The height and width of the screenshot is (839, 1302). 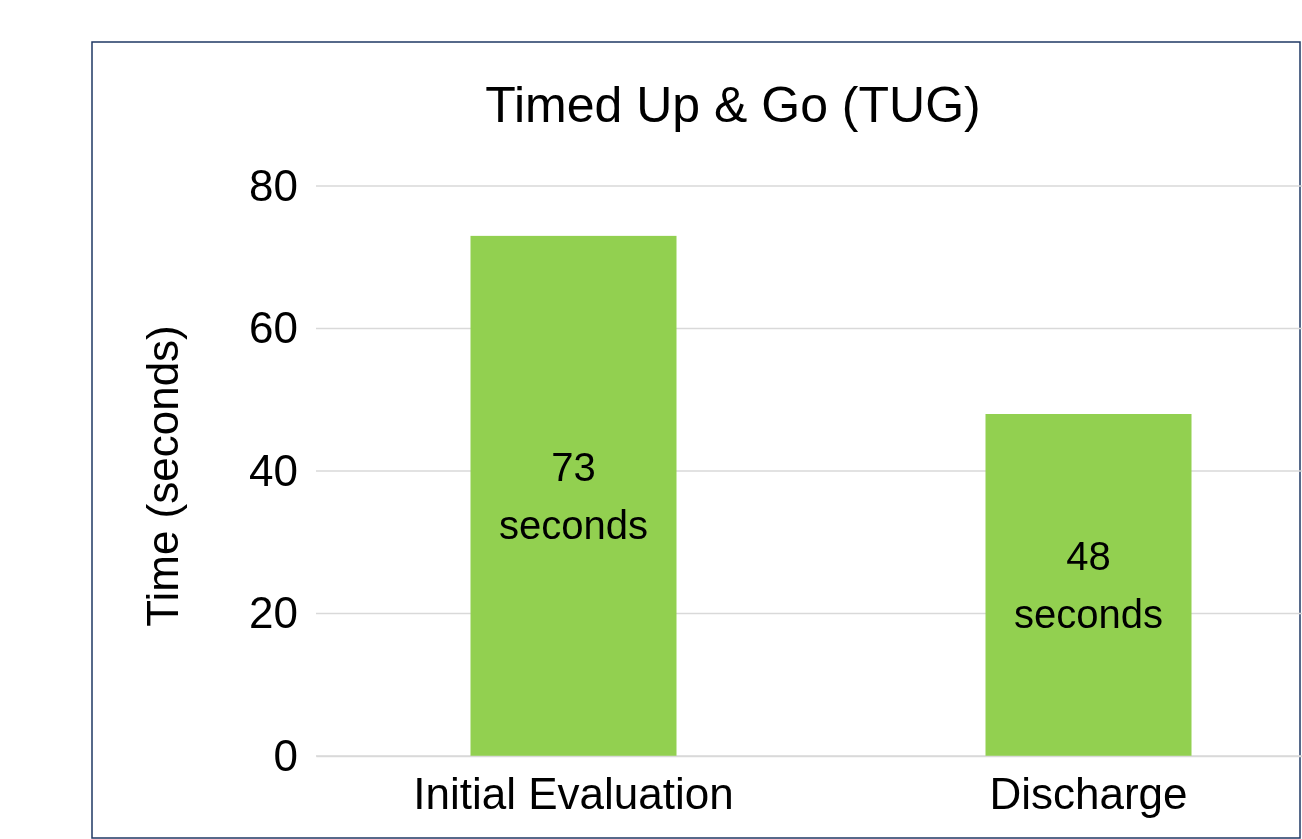 I want to click on x-tick-label: Initial Evaluation, so click(x=573, y=794).